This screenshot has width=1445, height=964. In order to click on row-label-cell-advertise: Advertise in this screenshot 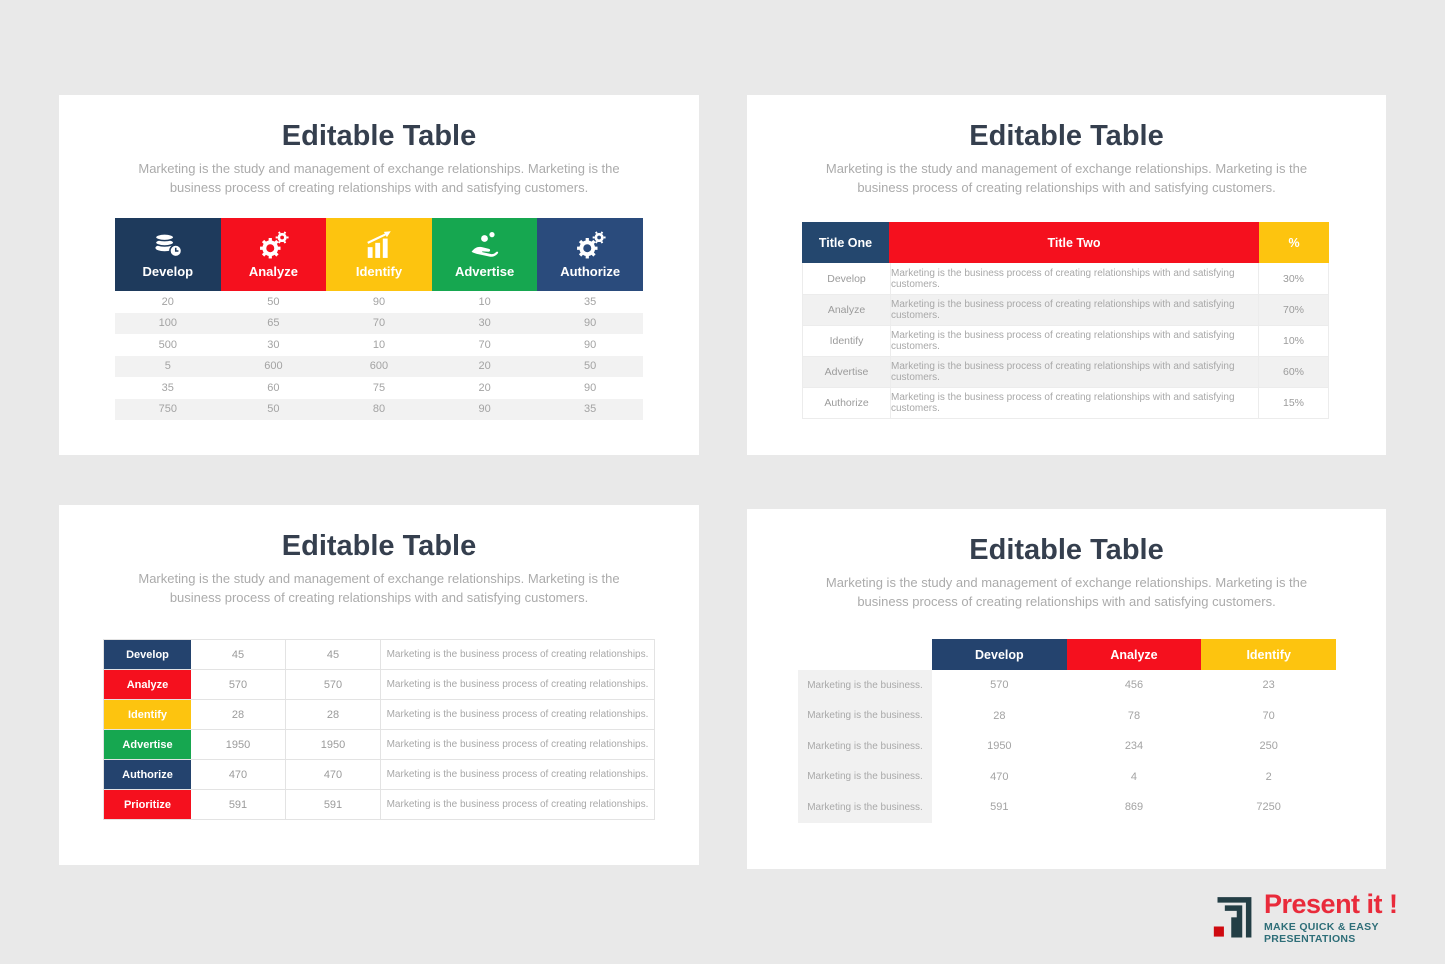, I will do `click(147, 745)`.